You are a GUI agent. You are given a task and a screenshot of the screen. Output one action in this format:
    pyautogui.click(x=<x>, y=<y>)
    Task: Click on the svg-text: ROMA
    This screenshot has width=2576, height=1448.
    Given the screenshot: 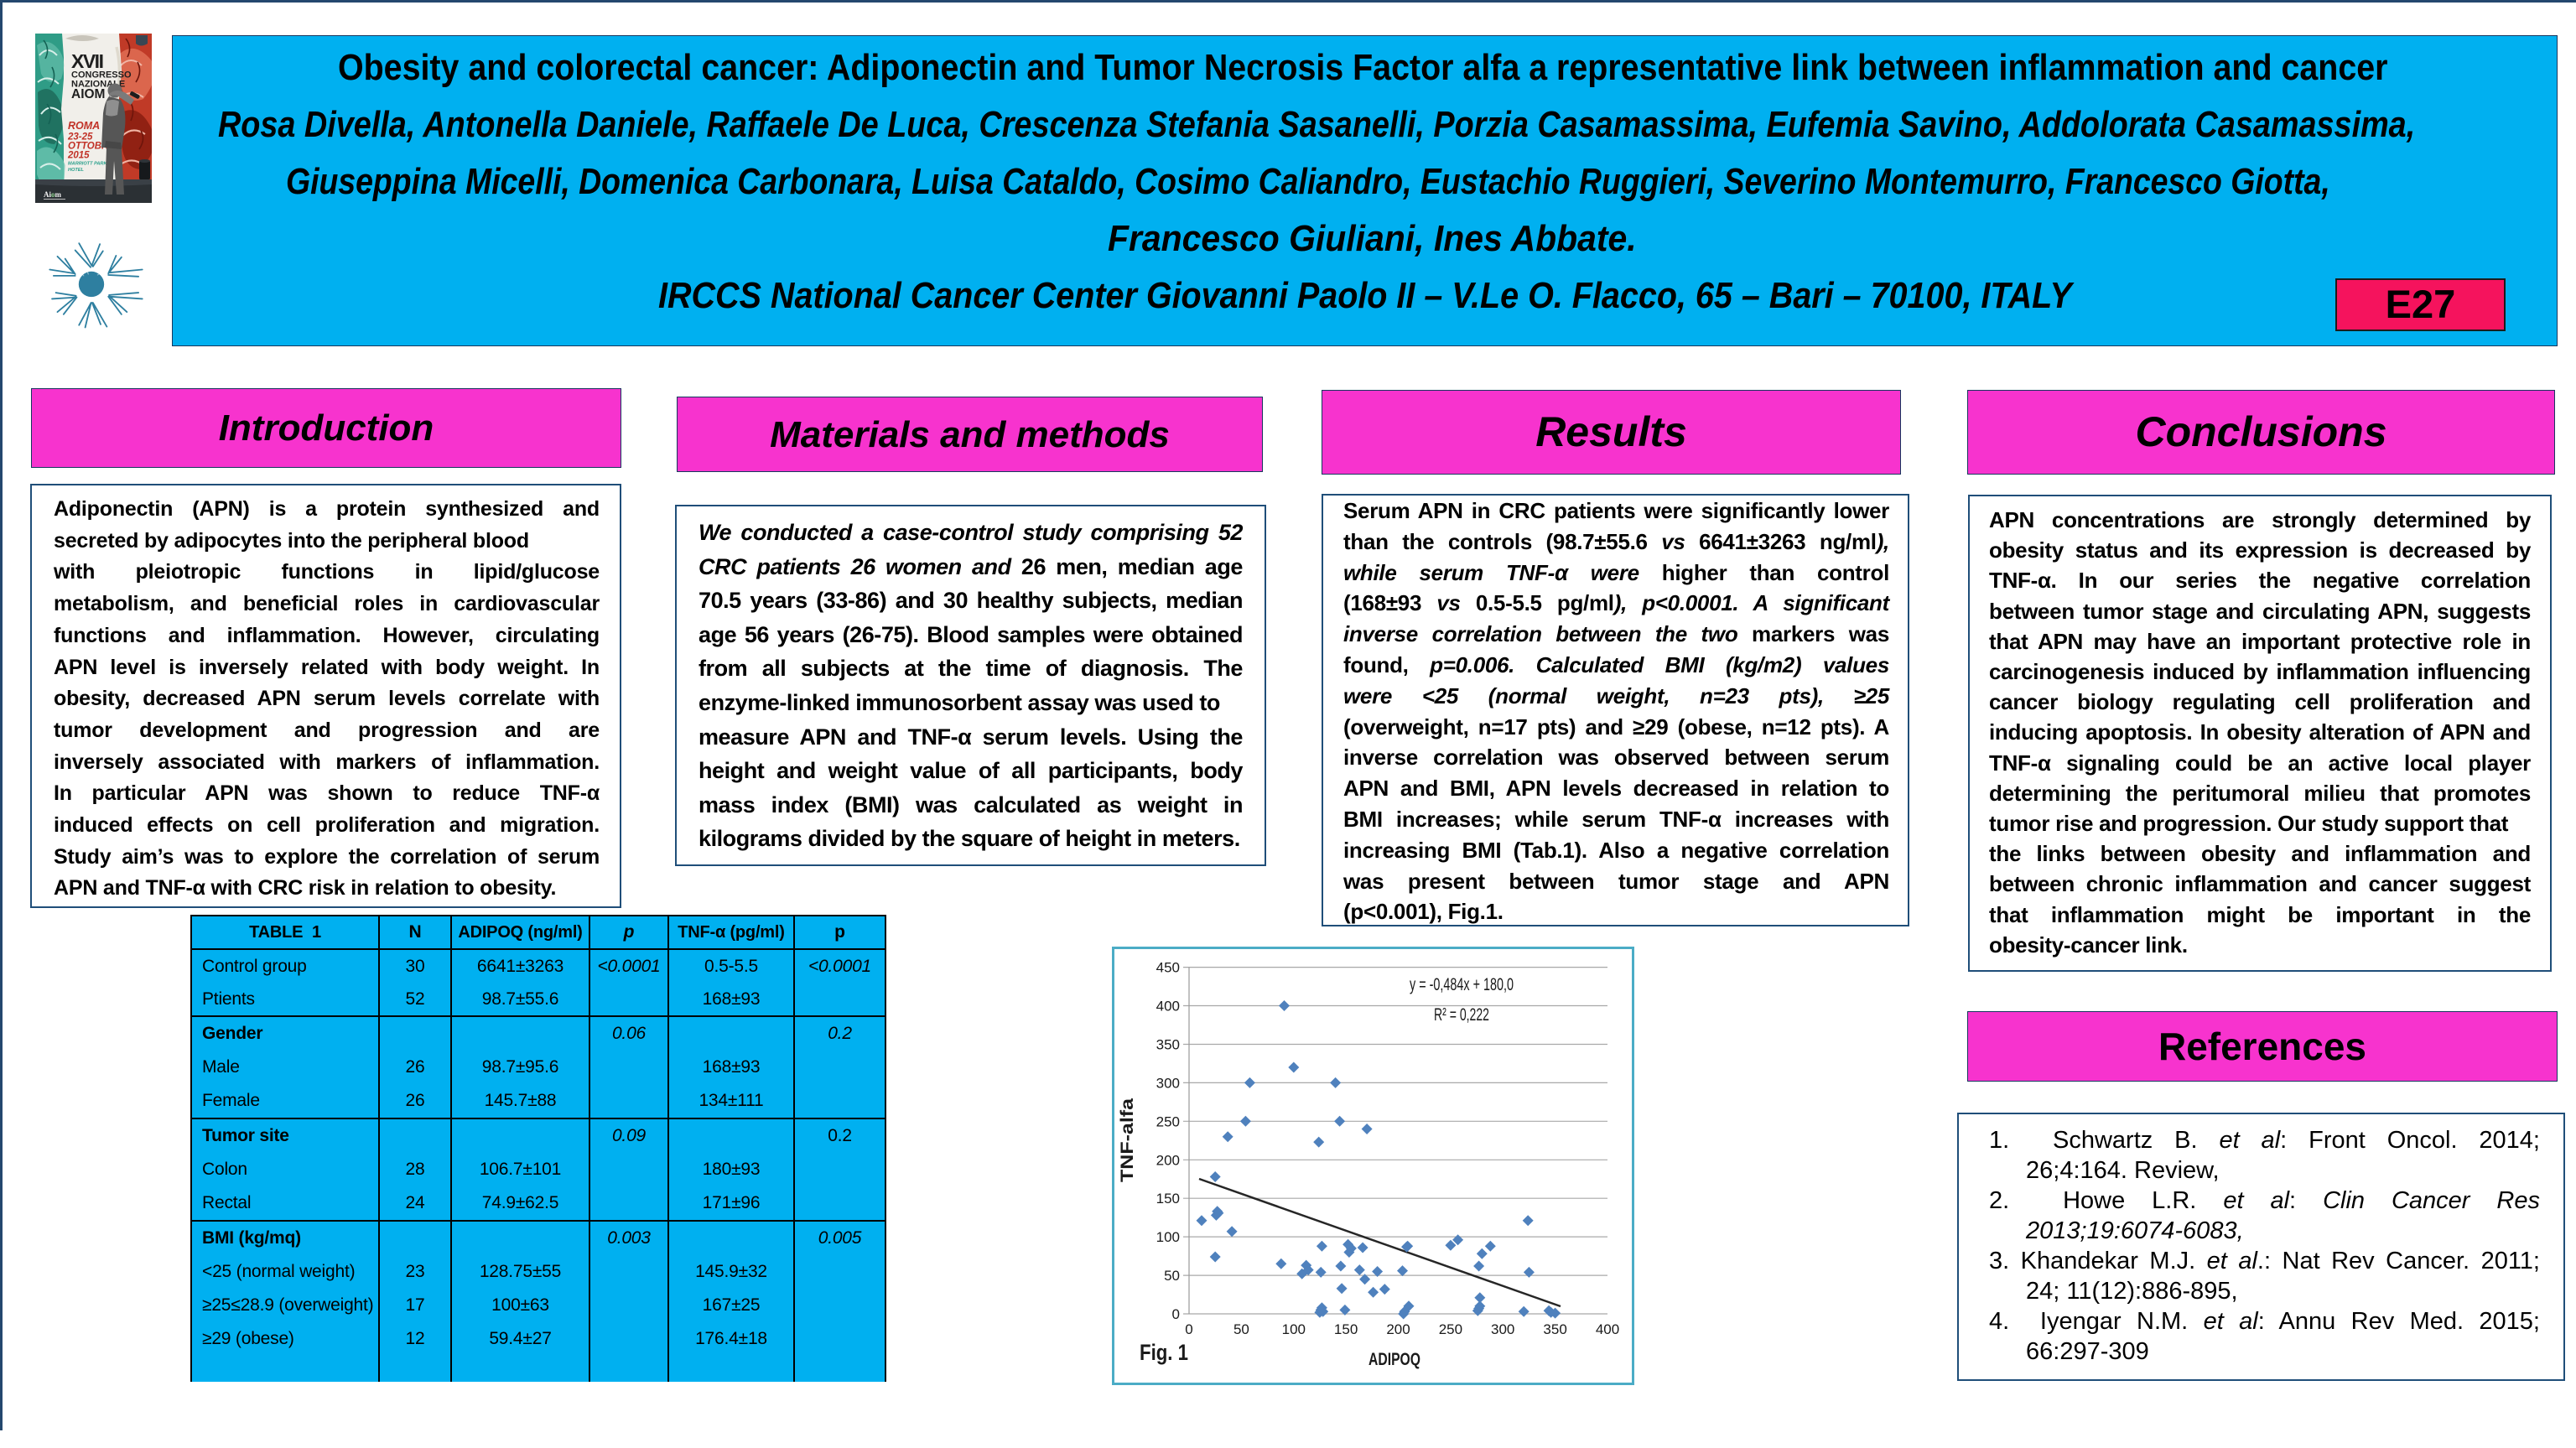 What is the action you would take?
    pyautogui.click(x=84, y=126)
    